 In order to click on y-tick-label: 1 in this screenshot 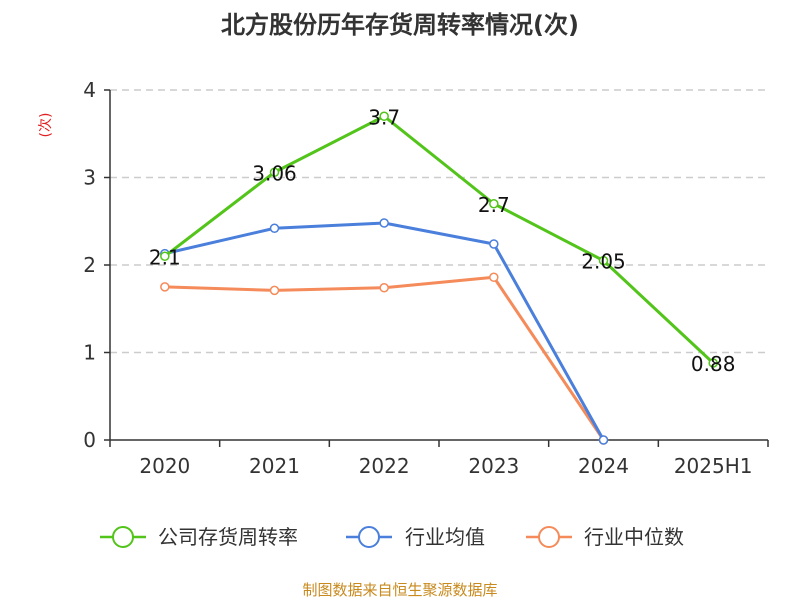, I will do `click(89, 353)`.